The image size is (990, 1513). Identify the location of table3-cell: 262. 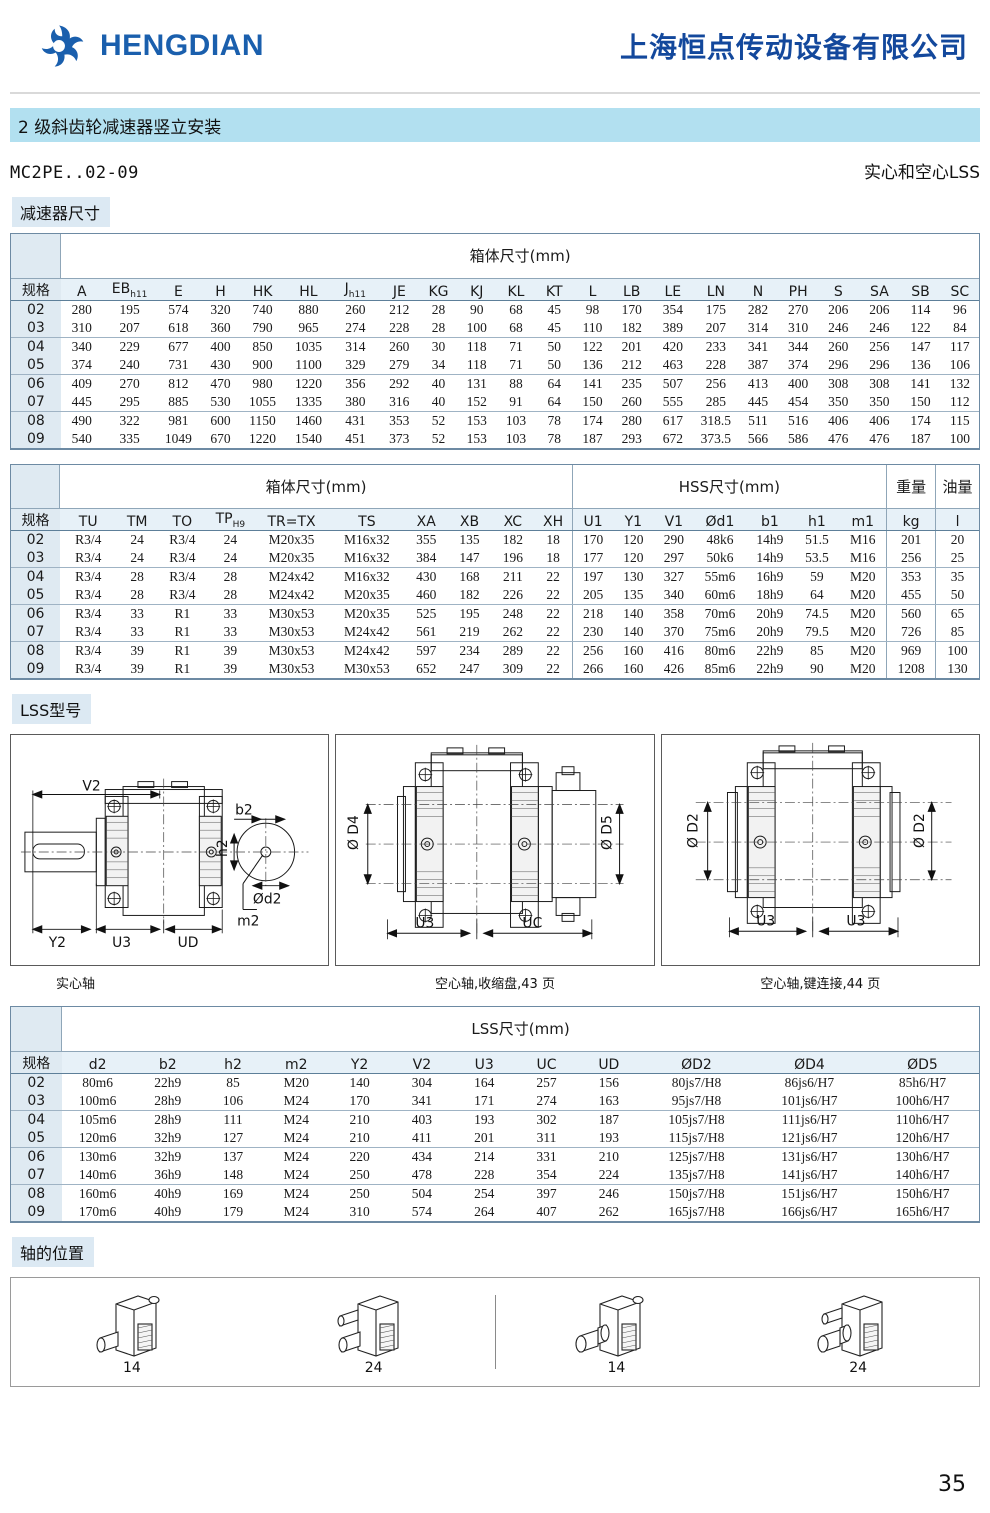
(608, 1212).